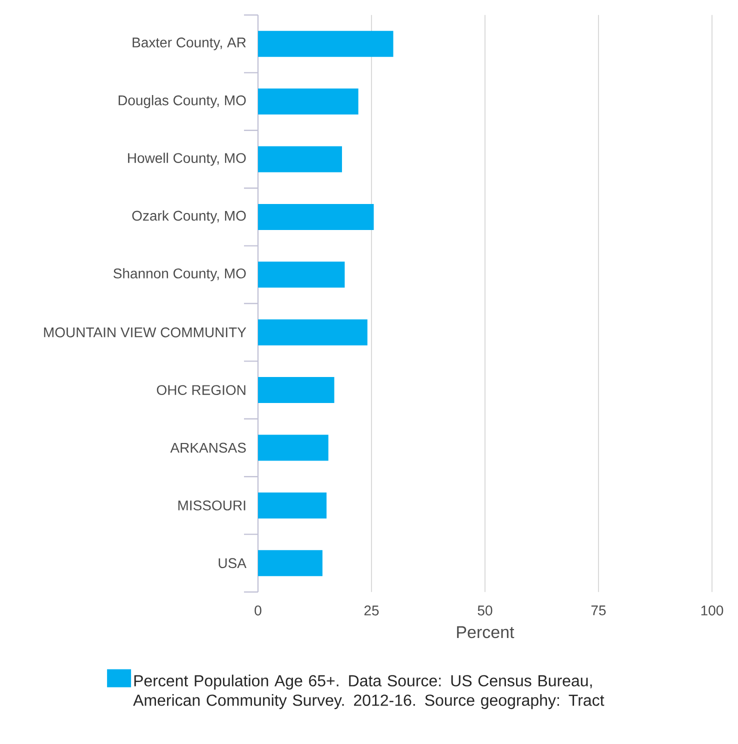 The image size is (738, 744). What do you see at coordinates (368, 692) in the screenshot?
I see `legend-label: Percent Population Age 65+. Data Source: US Census Bureau, American Community Survey. 2012-16. Source geography: Tract` at bounding box center [368, 692].